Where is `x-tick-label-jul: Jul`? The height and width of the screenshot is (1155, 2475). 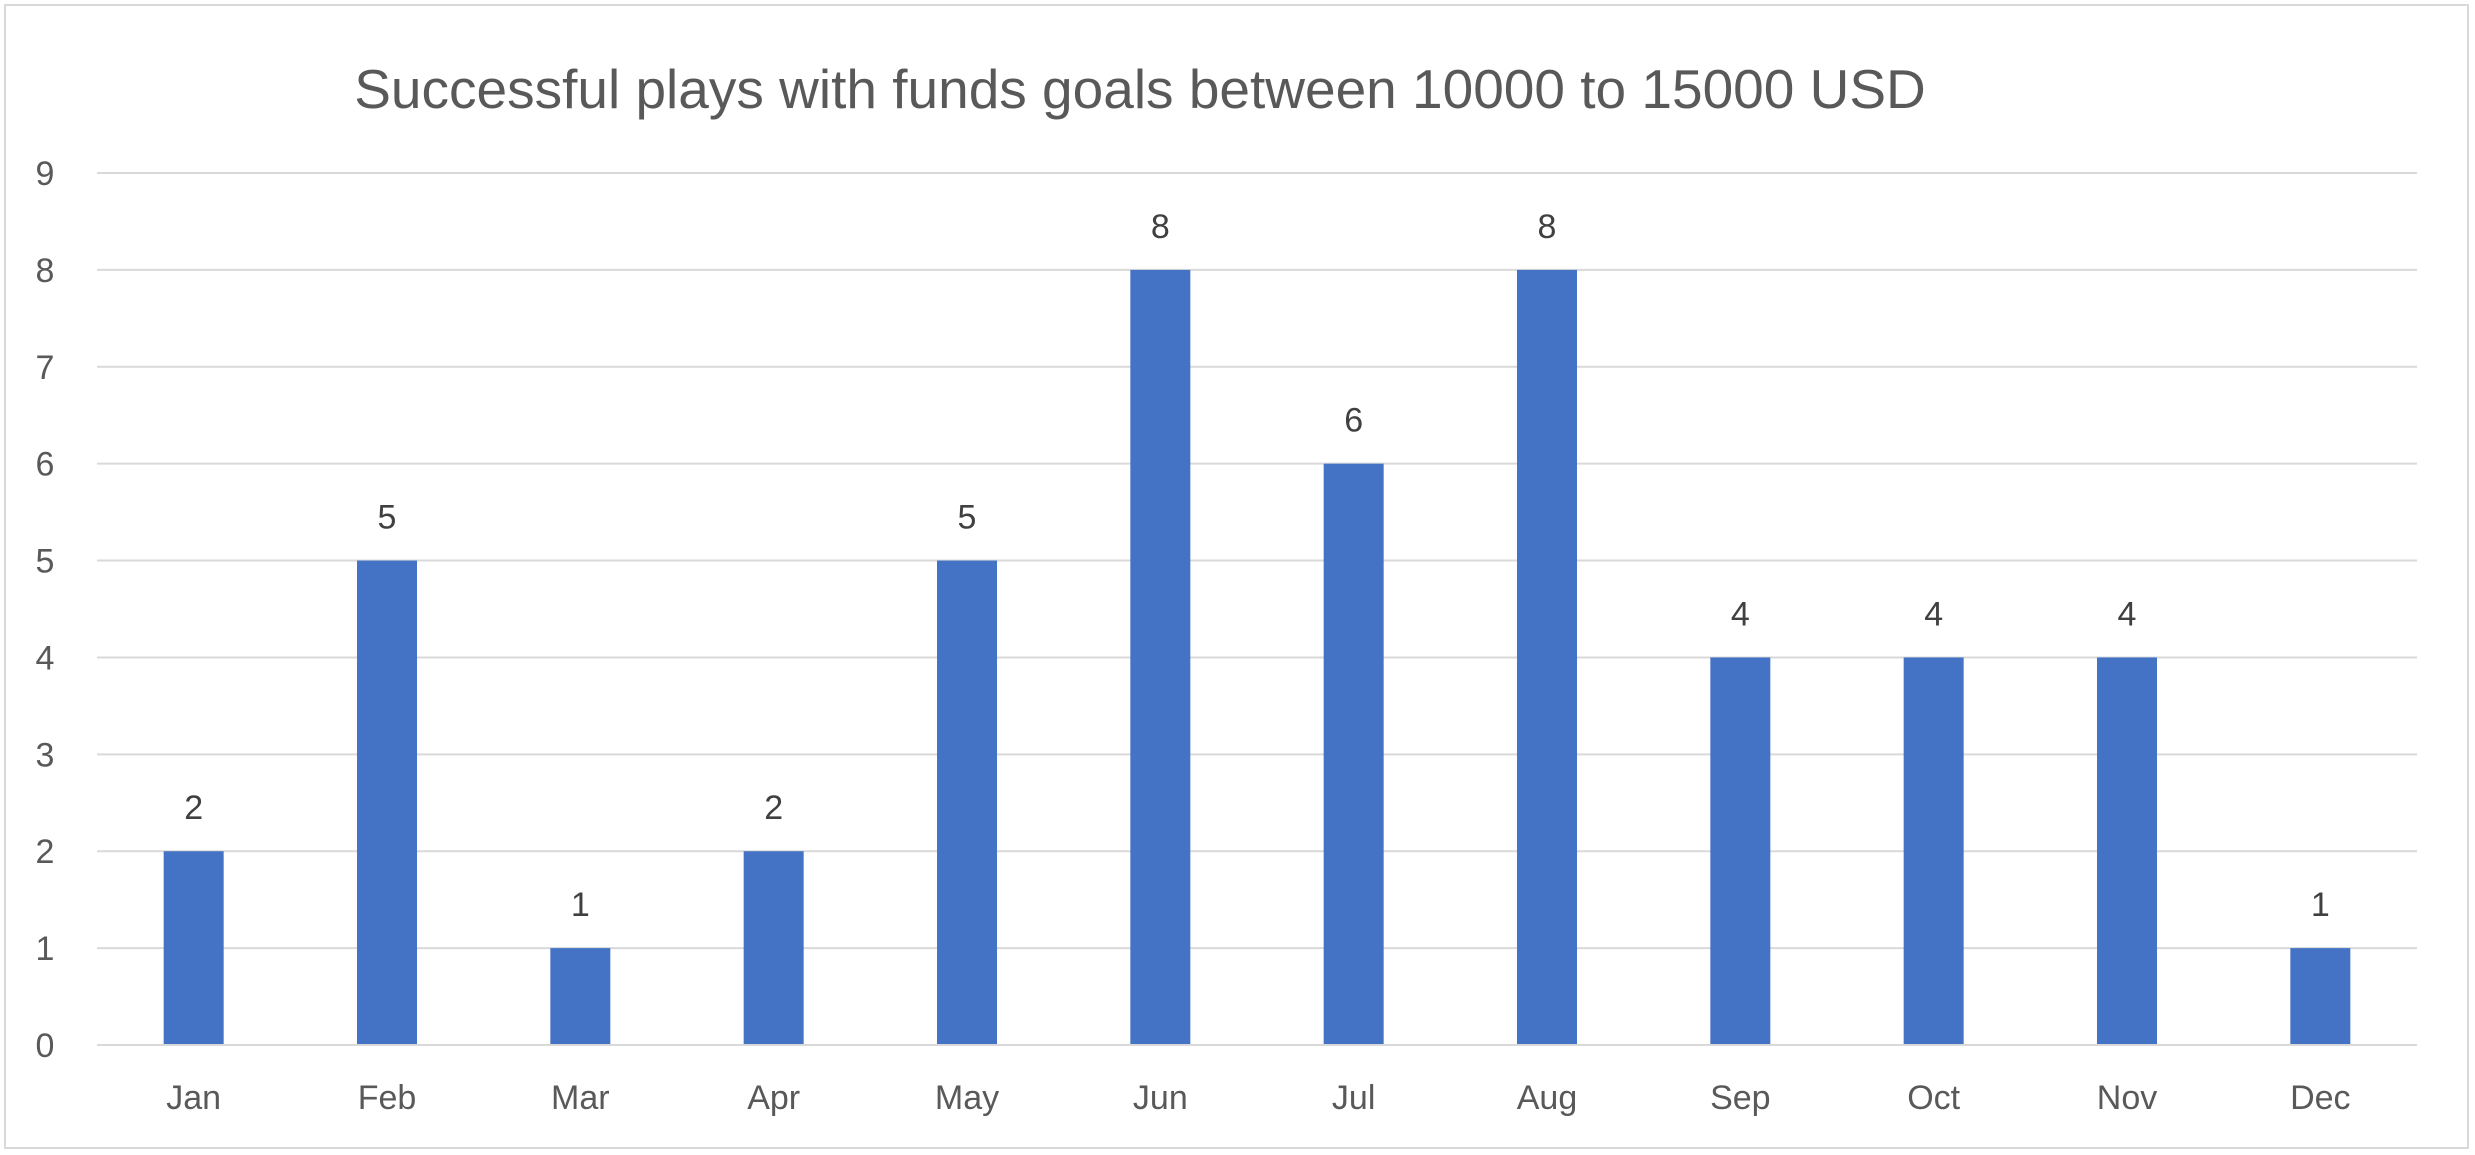 x-tick-label-jul: Jul is located at coordinates (1353, 1098).